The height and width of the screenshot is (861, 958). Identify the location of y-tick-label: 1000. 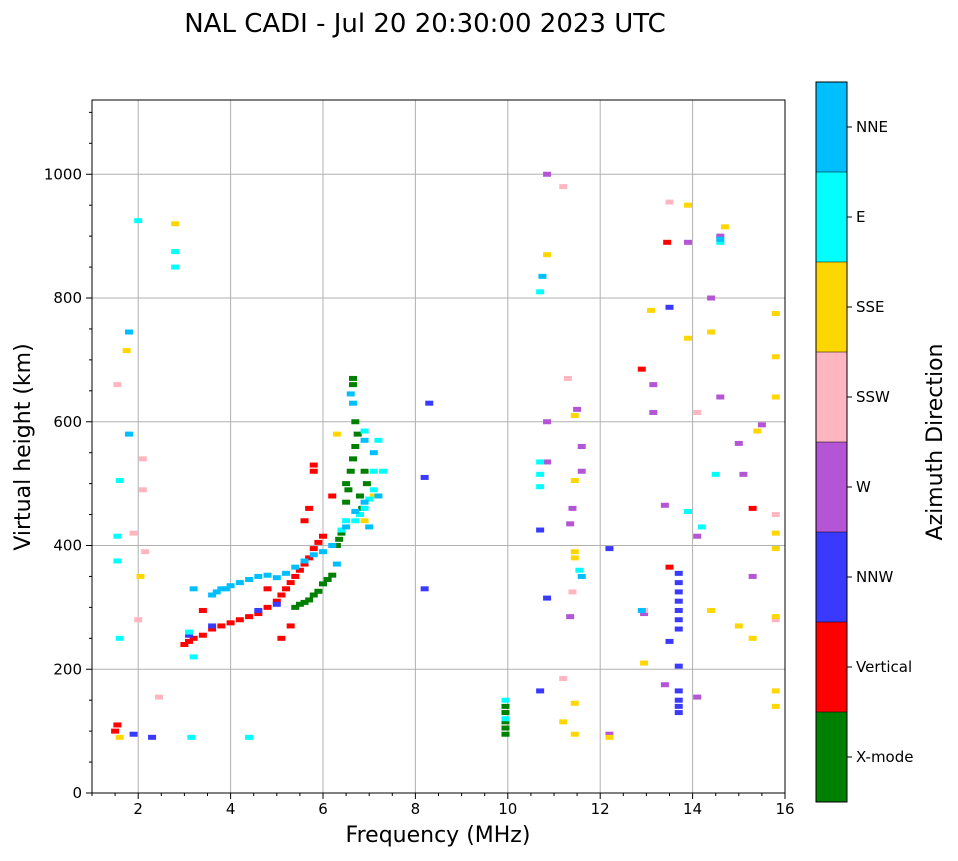
(63, 174).